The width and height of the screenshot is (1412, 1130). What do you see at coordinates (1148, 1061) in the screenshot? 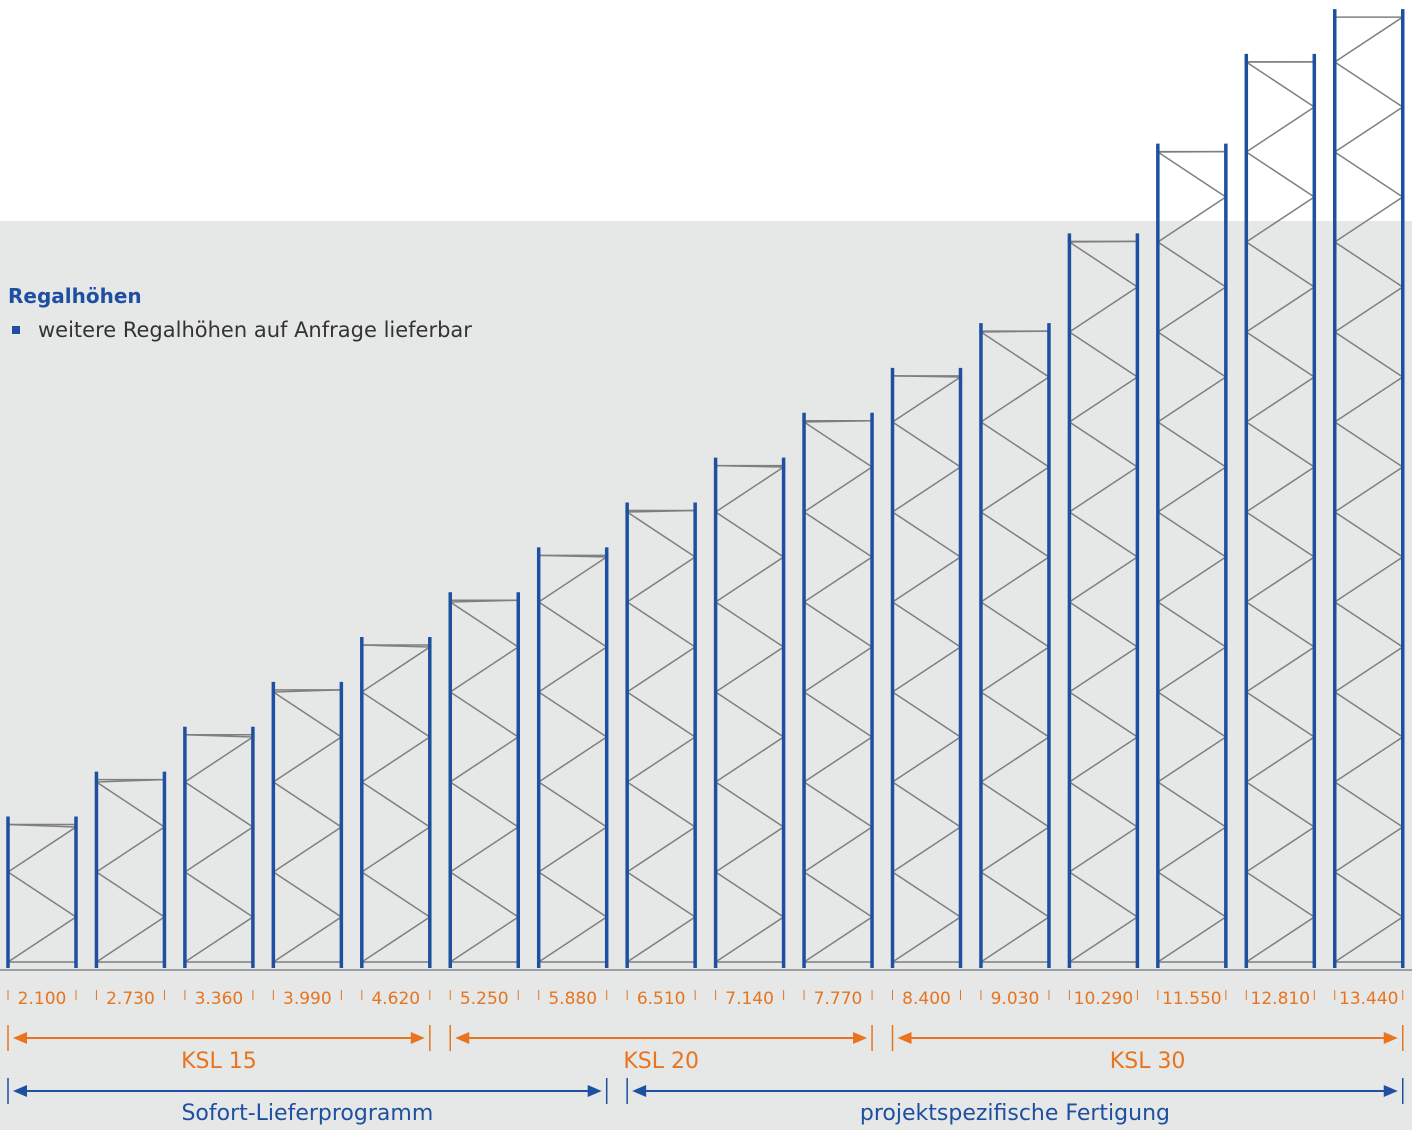
I see `series-label-3: KSL 30` at bounding box center [1148, 1061].